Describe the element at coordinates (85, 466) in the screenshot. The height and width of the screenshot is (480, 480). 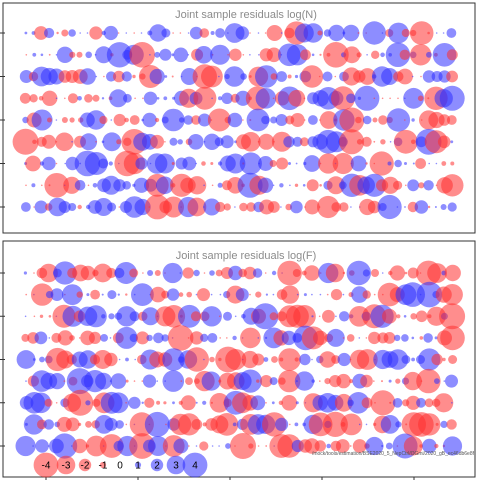
I see `legend-label: -2` at that location.